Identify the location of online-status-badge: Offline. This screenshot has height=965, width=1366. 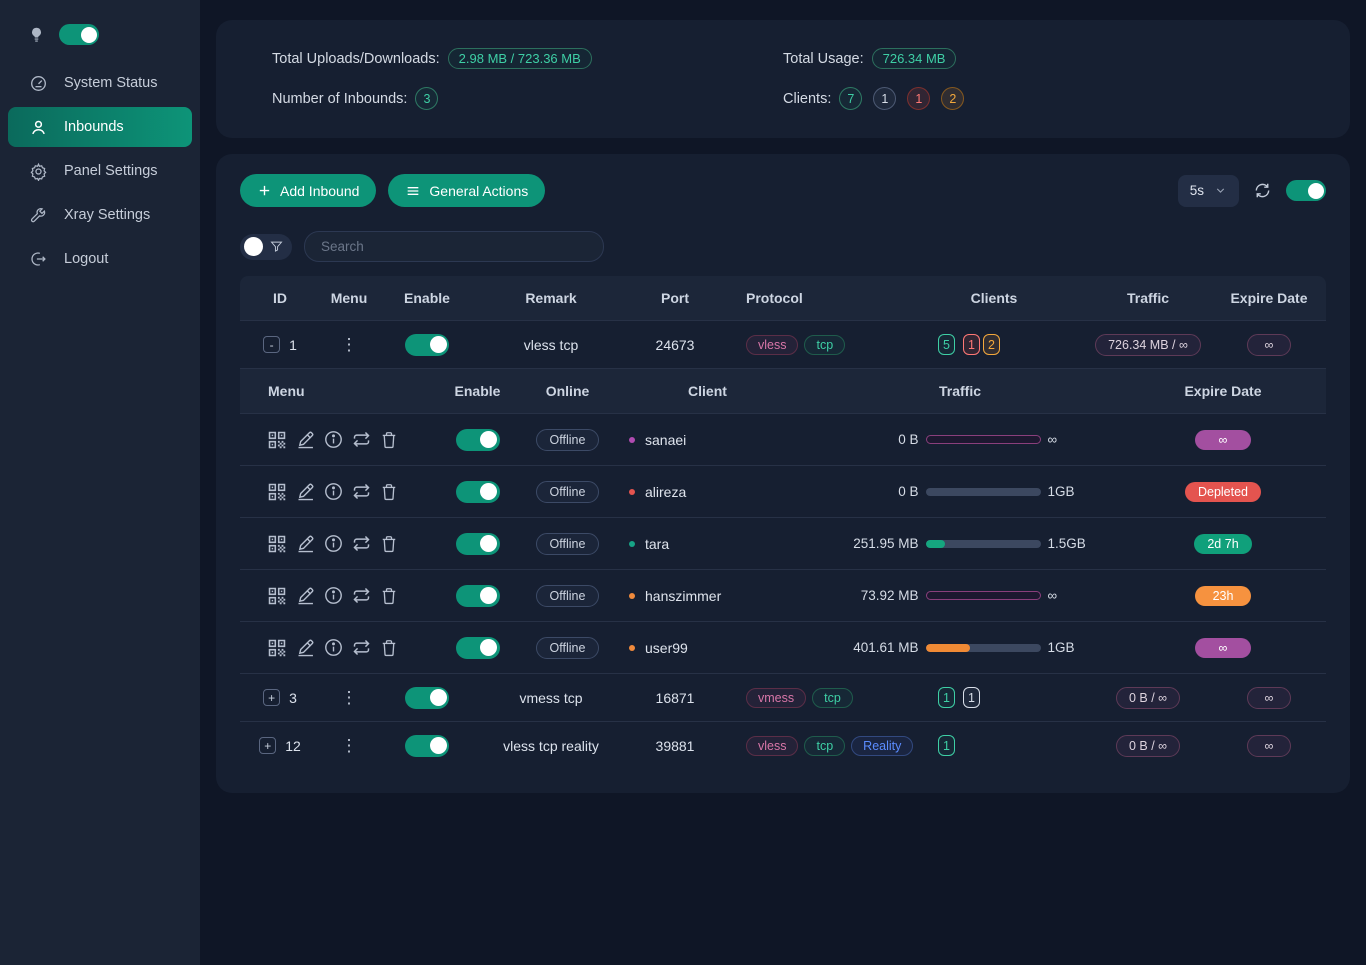
(567, 491).